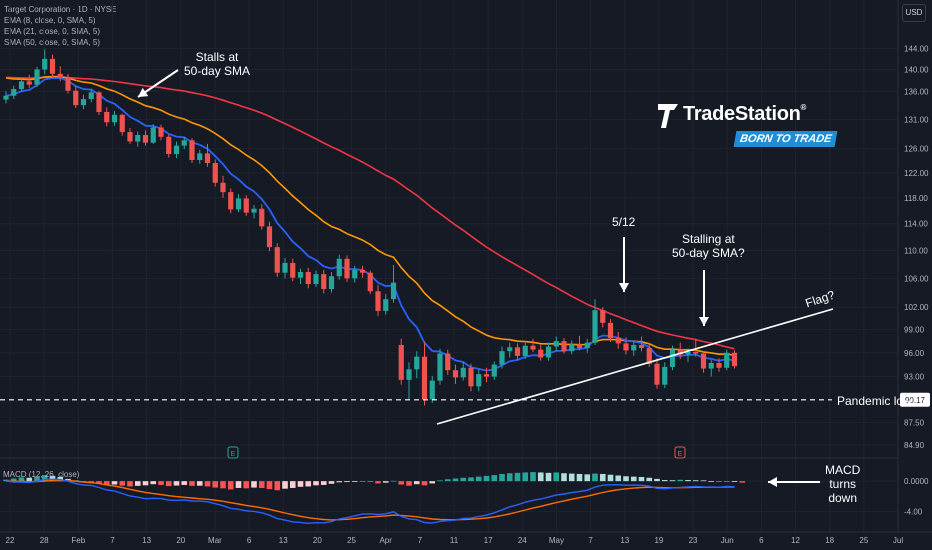  I want to click on earnings-marker, so click(680, 452).